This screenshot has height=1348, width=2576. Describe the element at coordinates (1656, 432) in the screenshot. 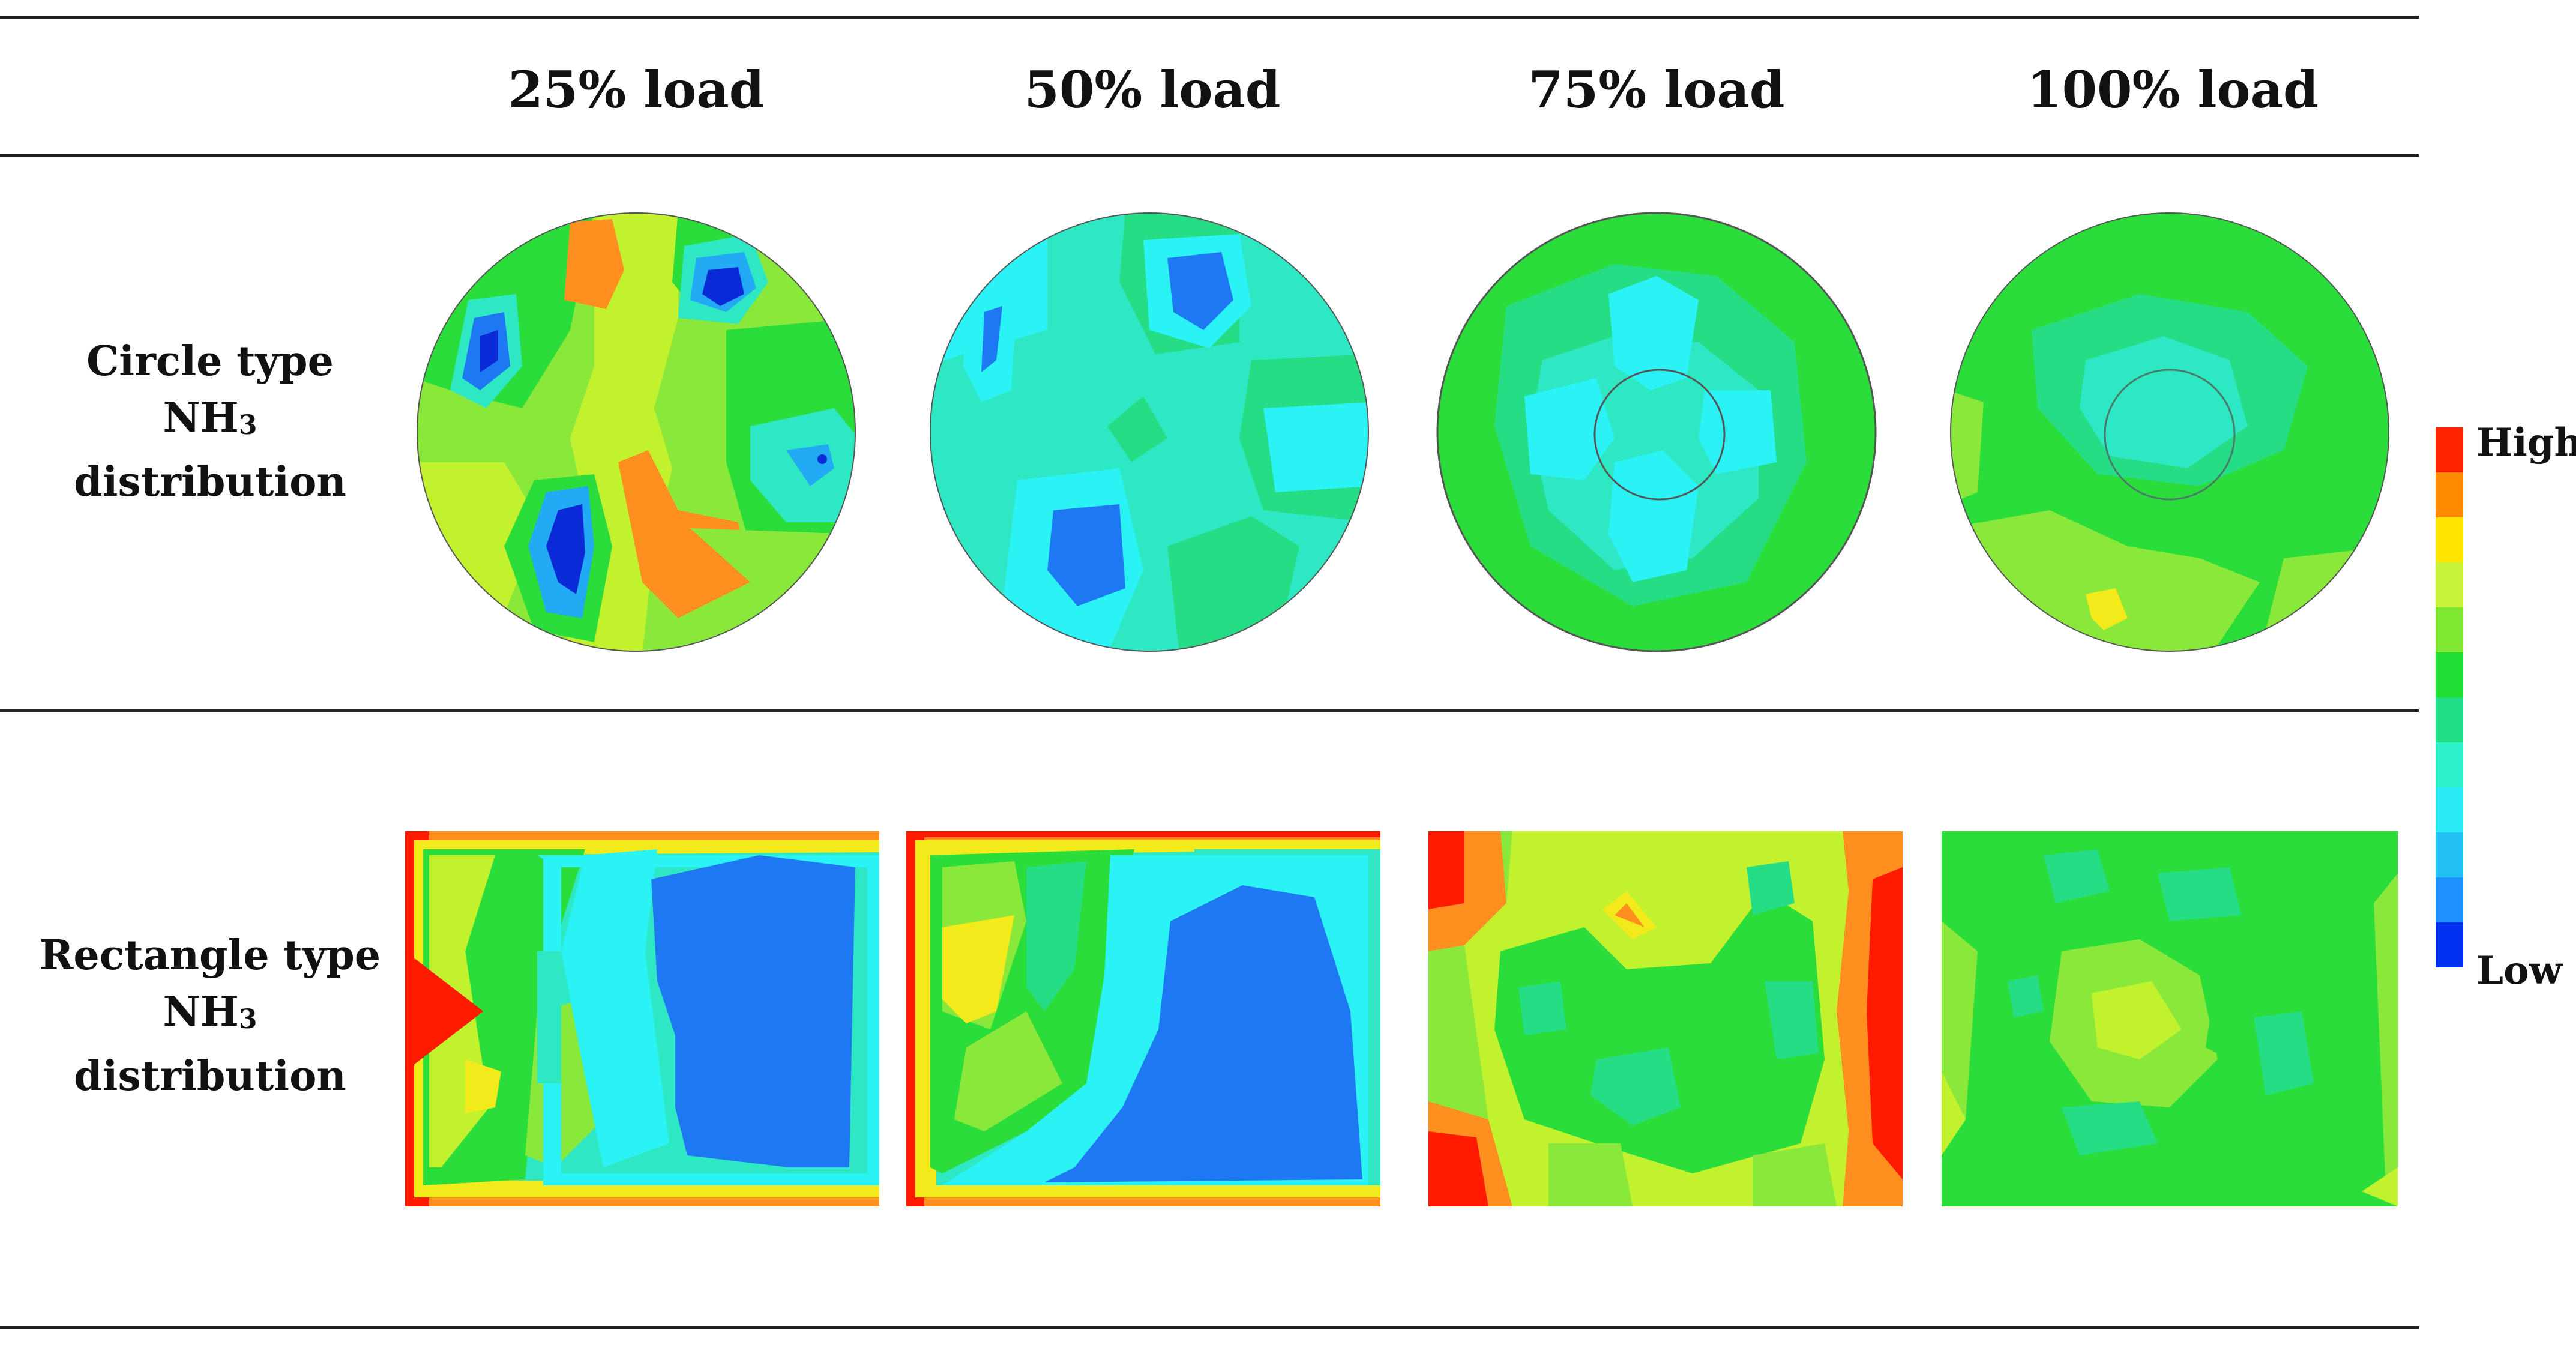

I see `circle-75-contour` at that location.